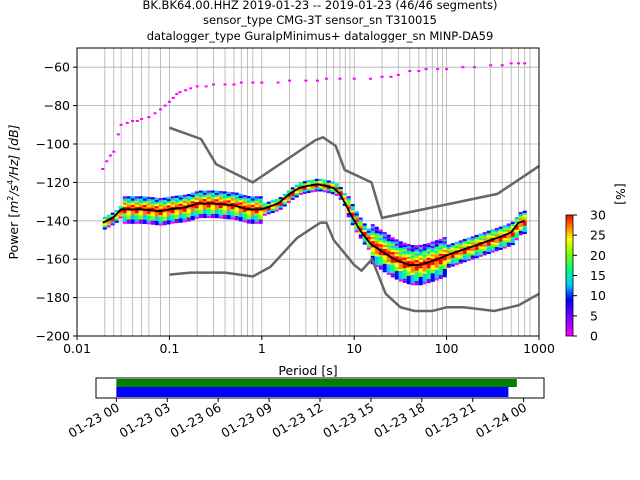  Describe the element at coordinates (262, 348) in the screenshot. I see `x-tick-label: 1` at that location.